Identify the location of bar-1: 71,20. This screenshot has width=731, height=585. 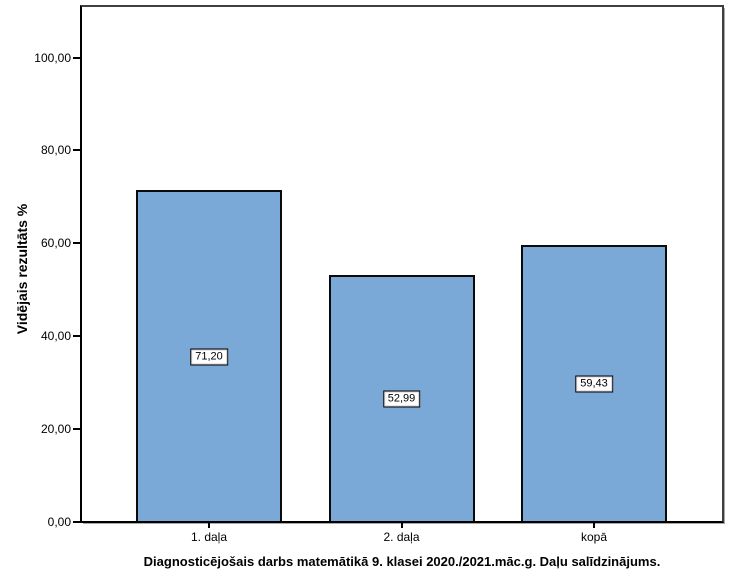
(209, 355).